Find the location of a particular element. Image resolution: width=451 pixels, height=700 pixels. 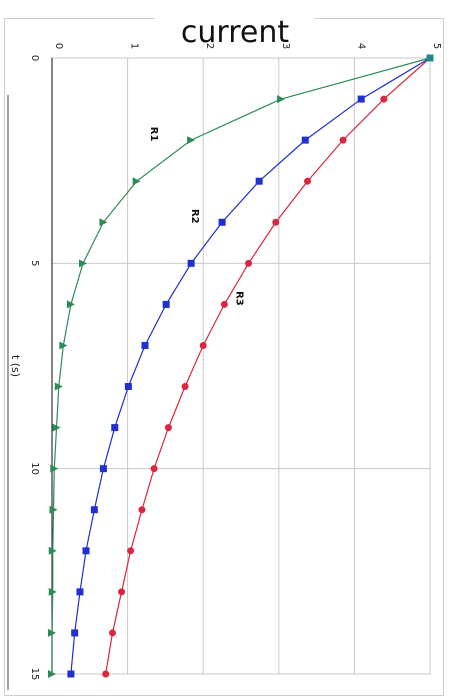

value-tick-label: 2 is located at coordinates (209, 46).